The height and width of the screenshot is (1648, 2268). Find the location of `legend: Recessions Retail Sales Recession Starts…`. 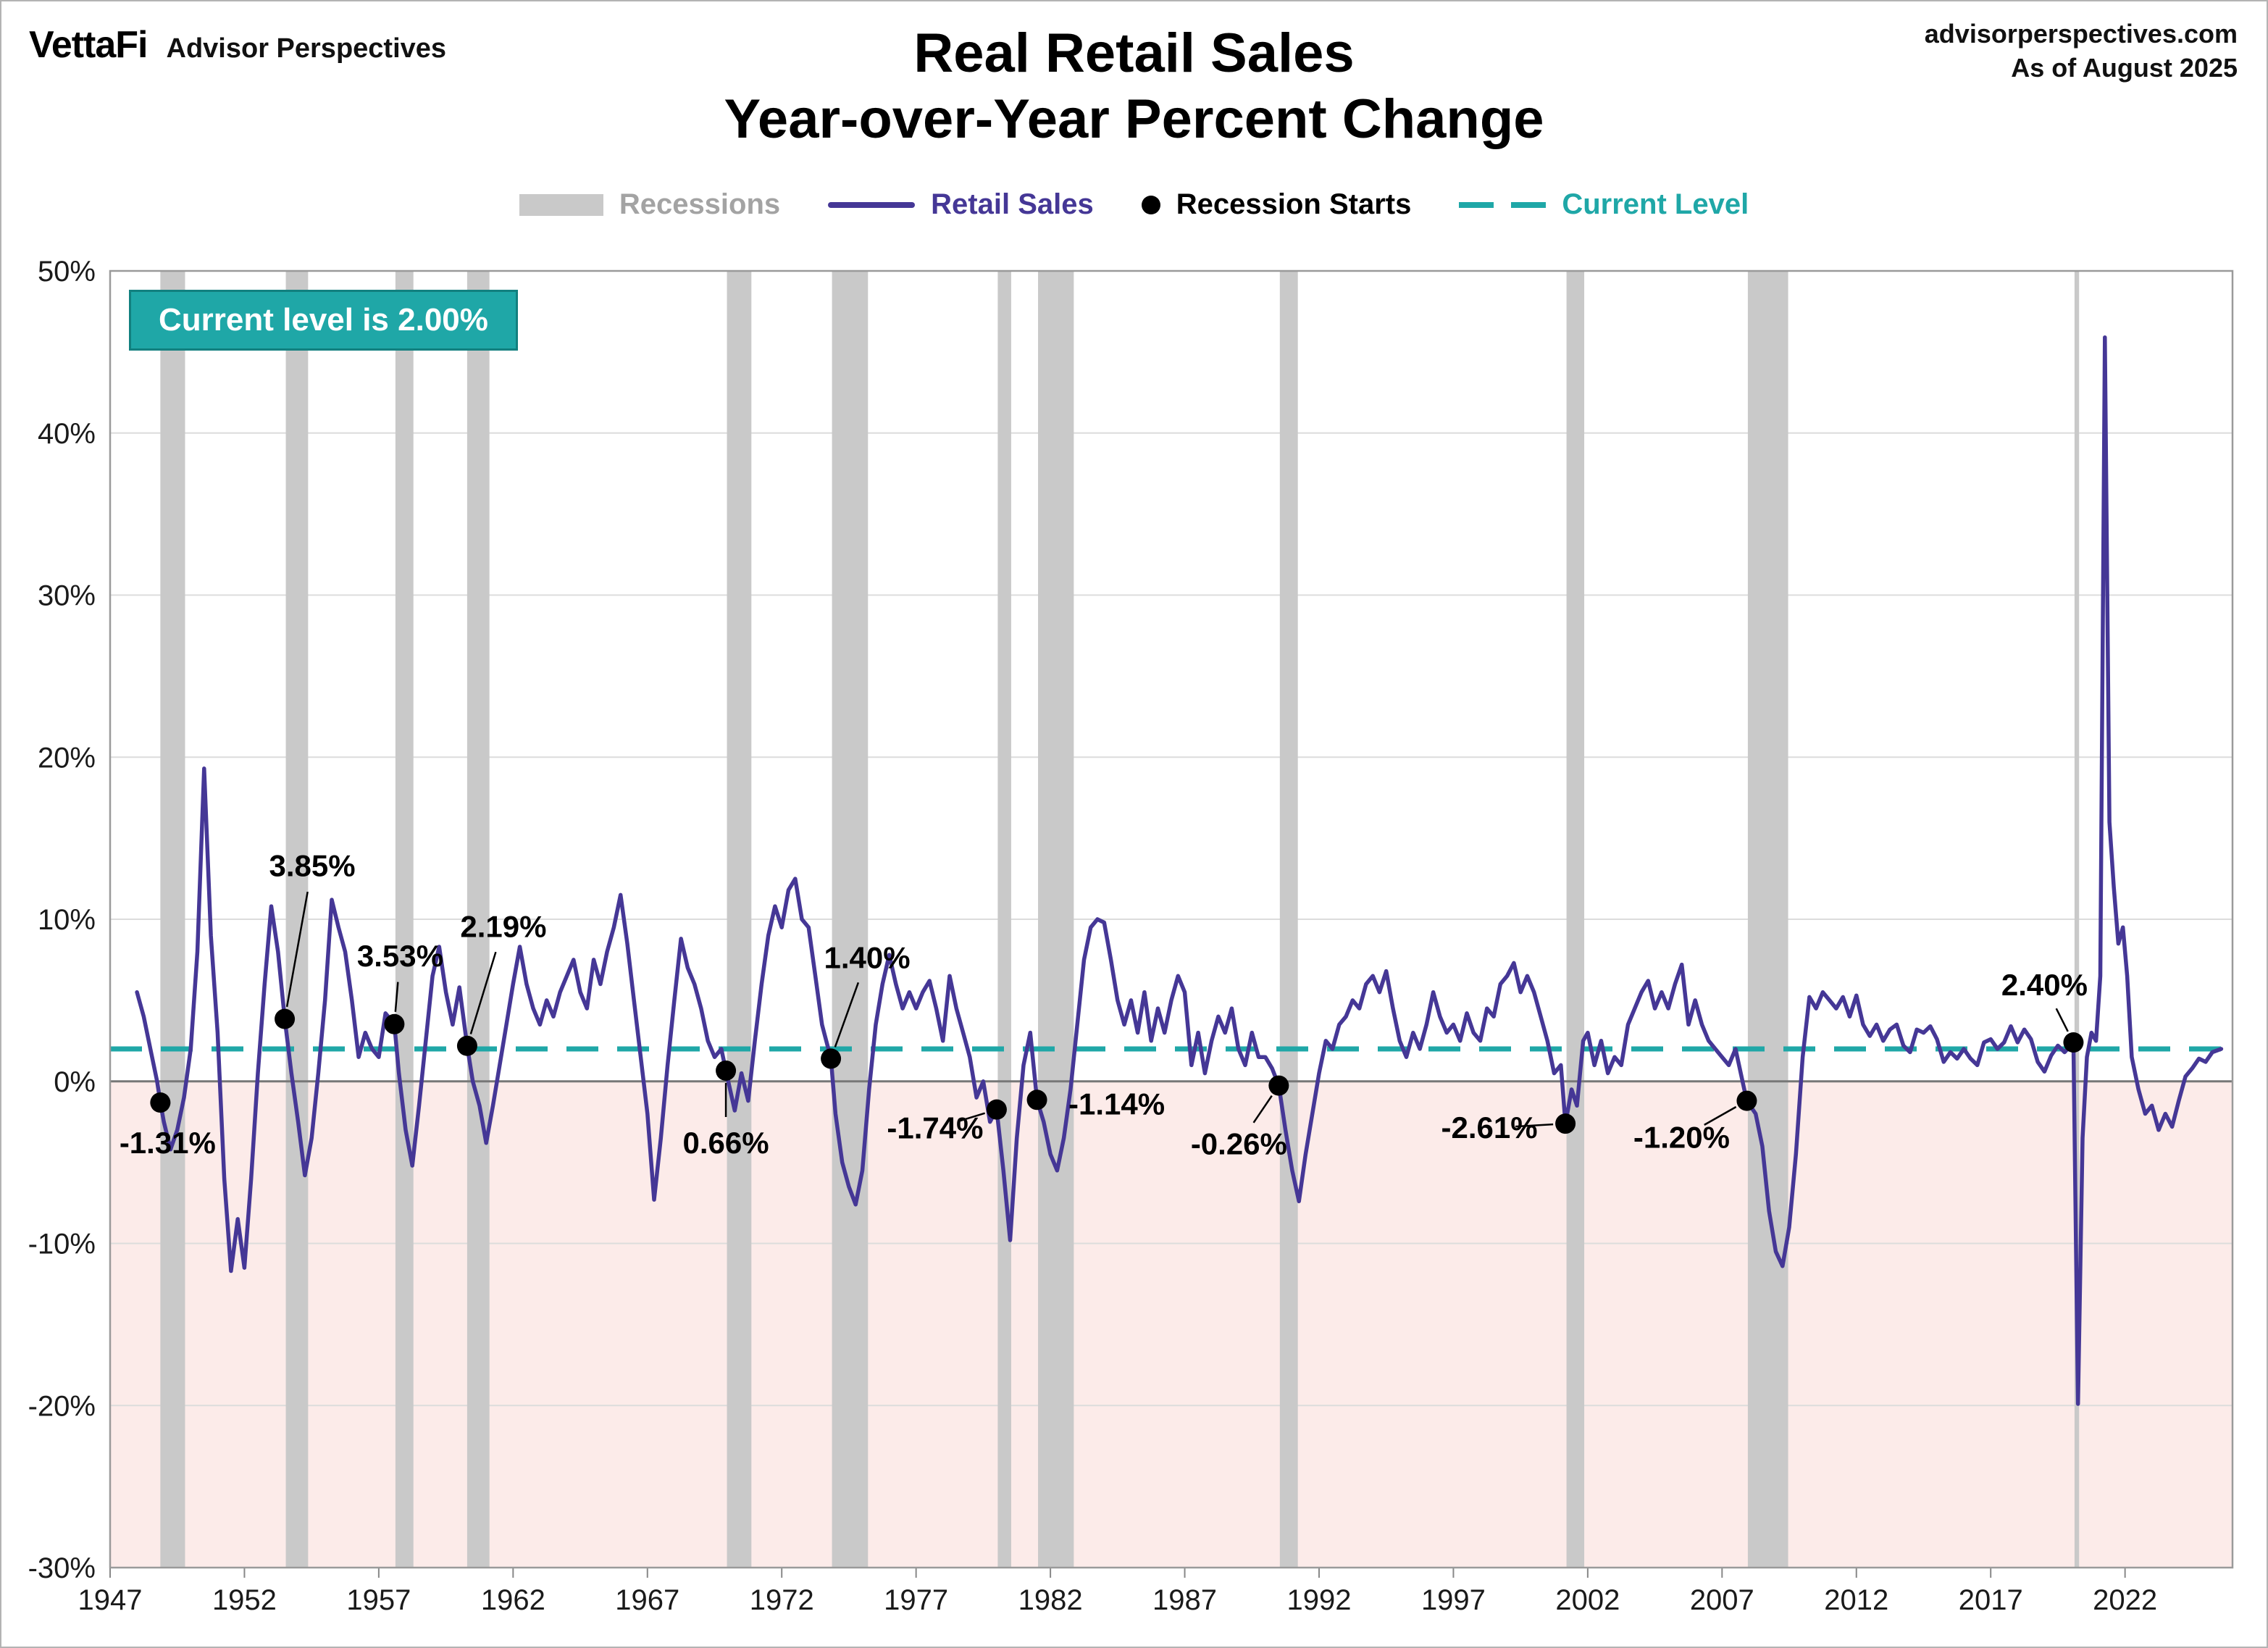

legend: Recessions Retail Sales Recession Starts… is located at coordinates (1134, 204).